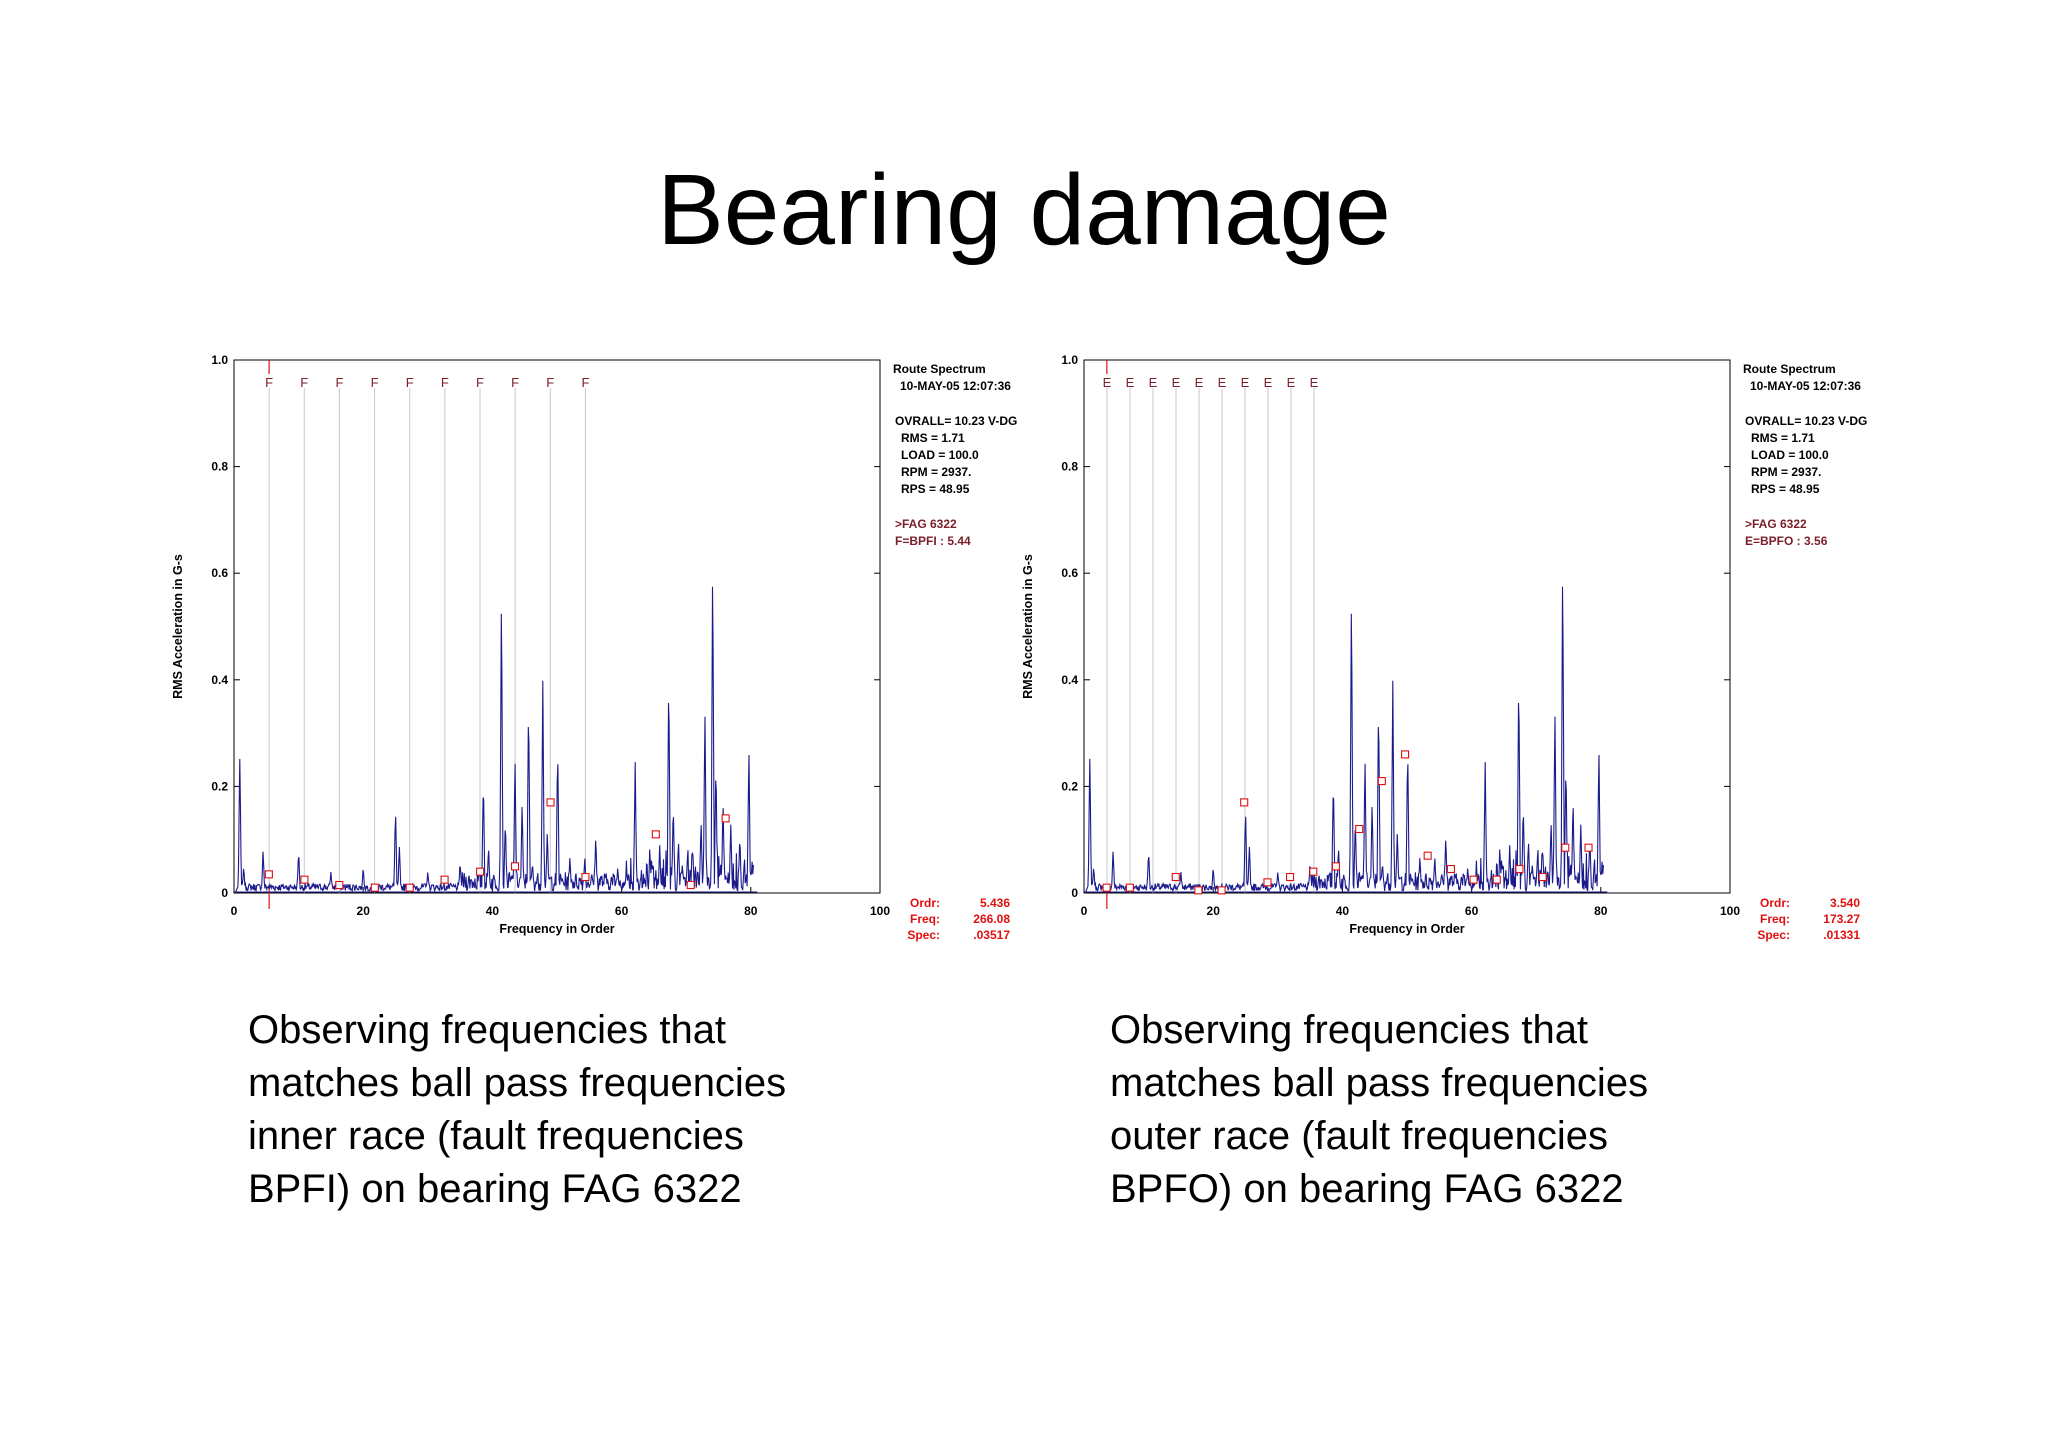 The width and height of the screenshot is (2048, 1447). What do you see at coordinates (991, 919) in the screenshot?
I see `cursor-freq-value: 266.08` at bounding box center [991, 919].